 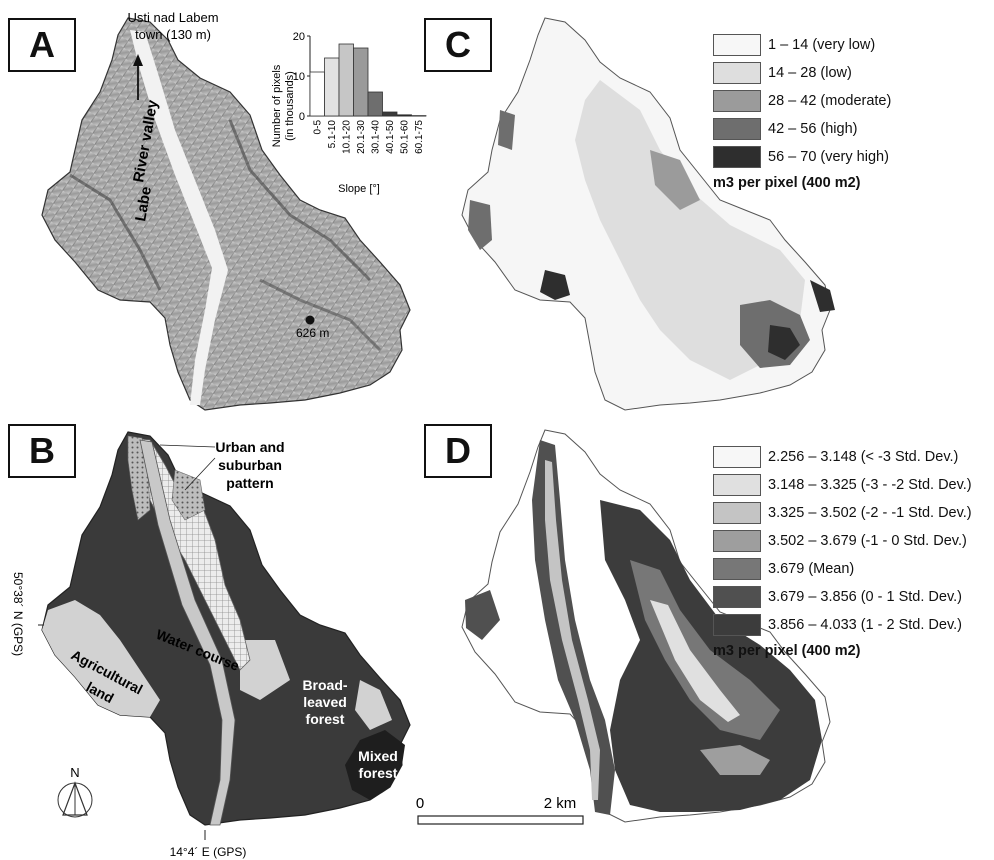 I want to click on panel-d-legend-item: 3.502 – 3.679 (-1 - 0 Std. Dev.), so click(x=842, y=541).